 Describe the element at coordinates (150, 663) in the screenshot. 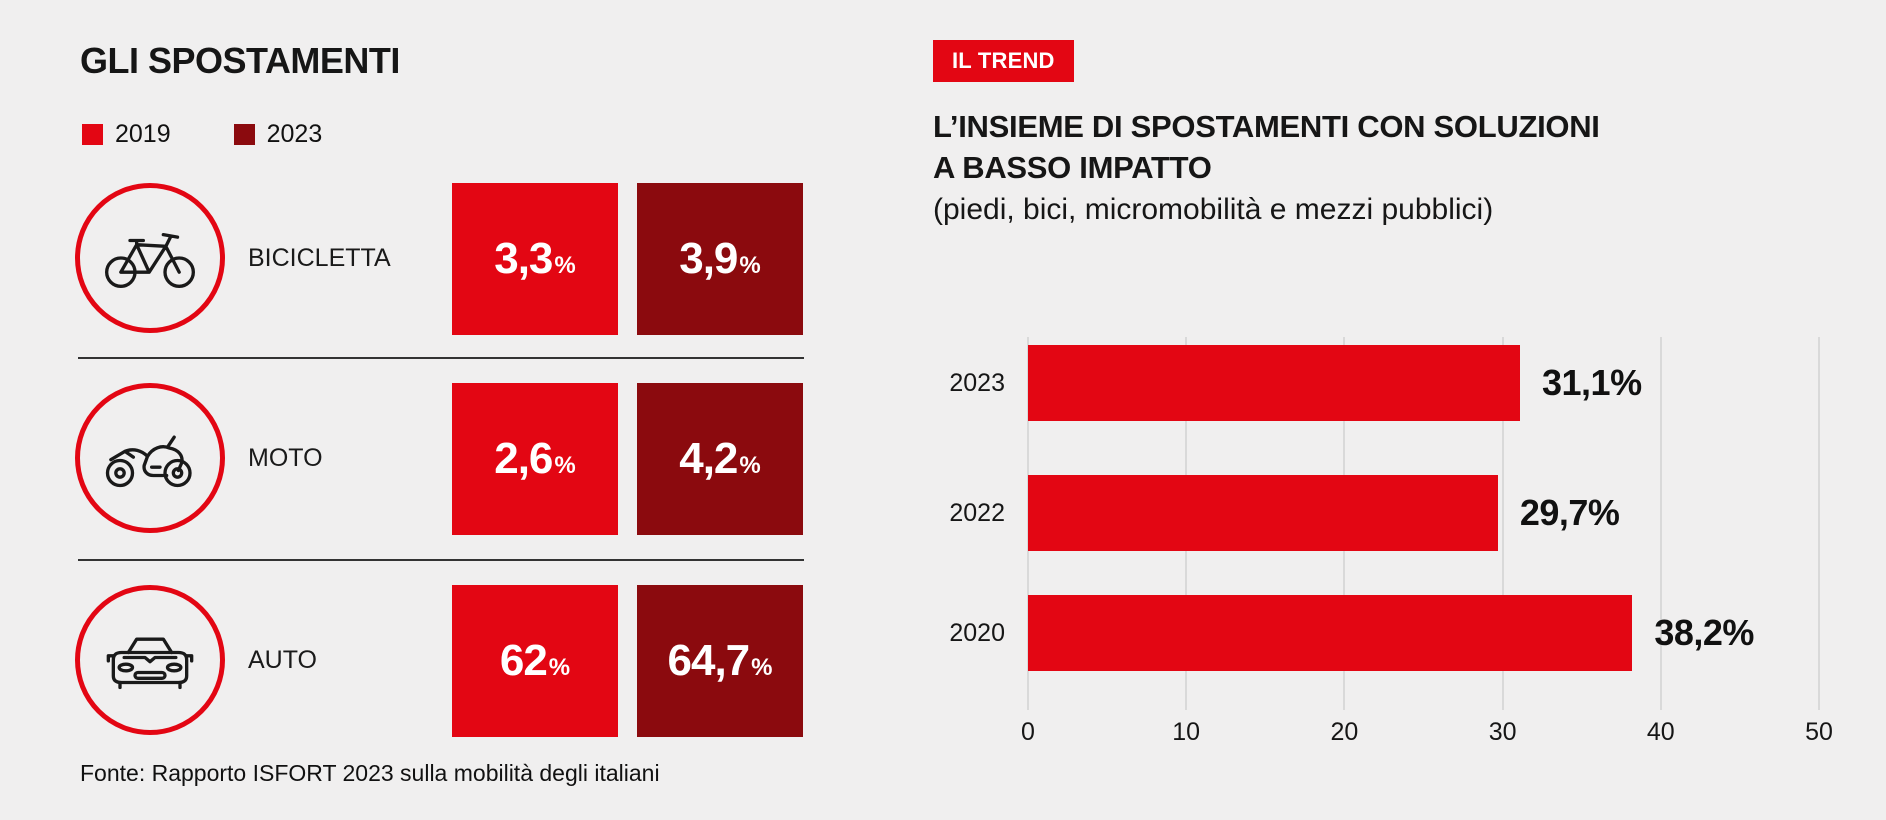

I see `car-icon` at that location.